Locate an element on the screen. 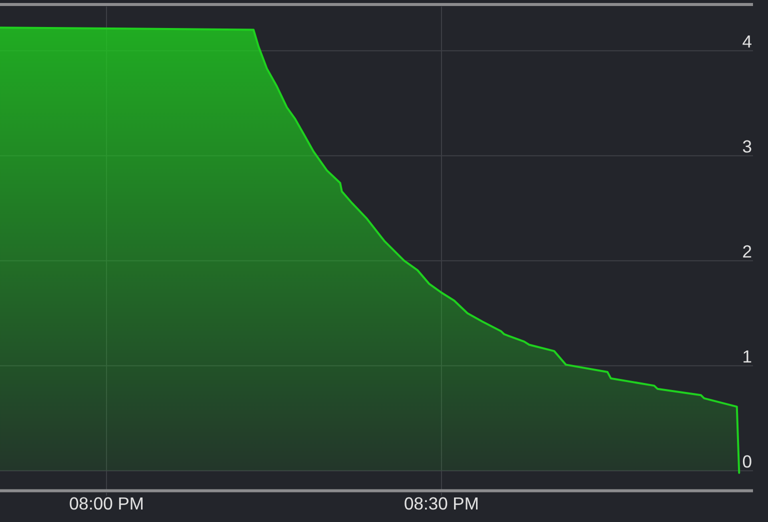  y-tick-label: 1 is located at coordinates (747, 356).